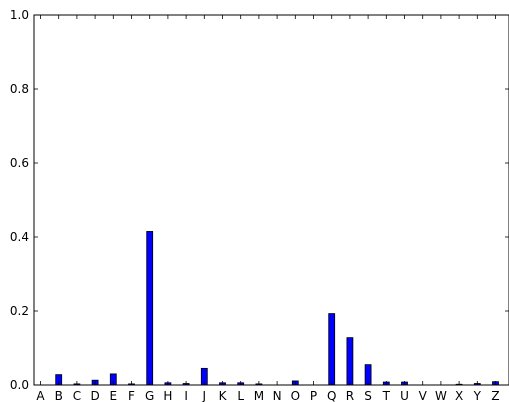 Image resolution: width=509 pixels, height=402 pixels. Describe the element at coordinates (59, 395) in the screenshot. I see `x-tick-label-b: B` at that location.